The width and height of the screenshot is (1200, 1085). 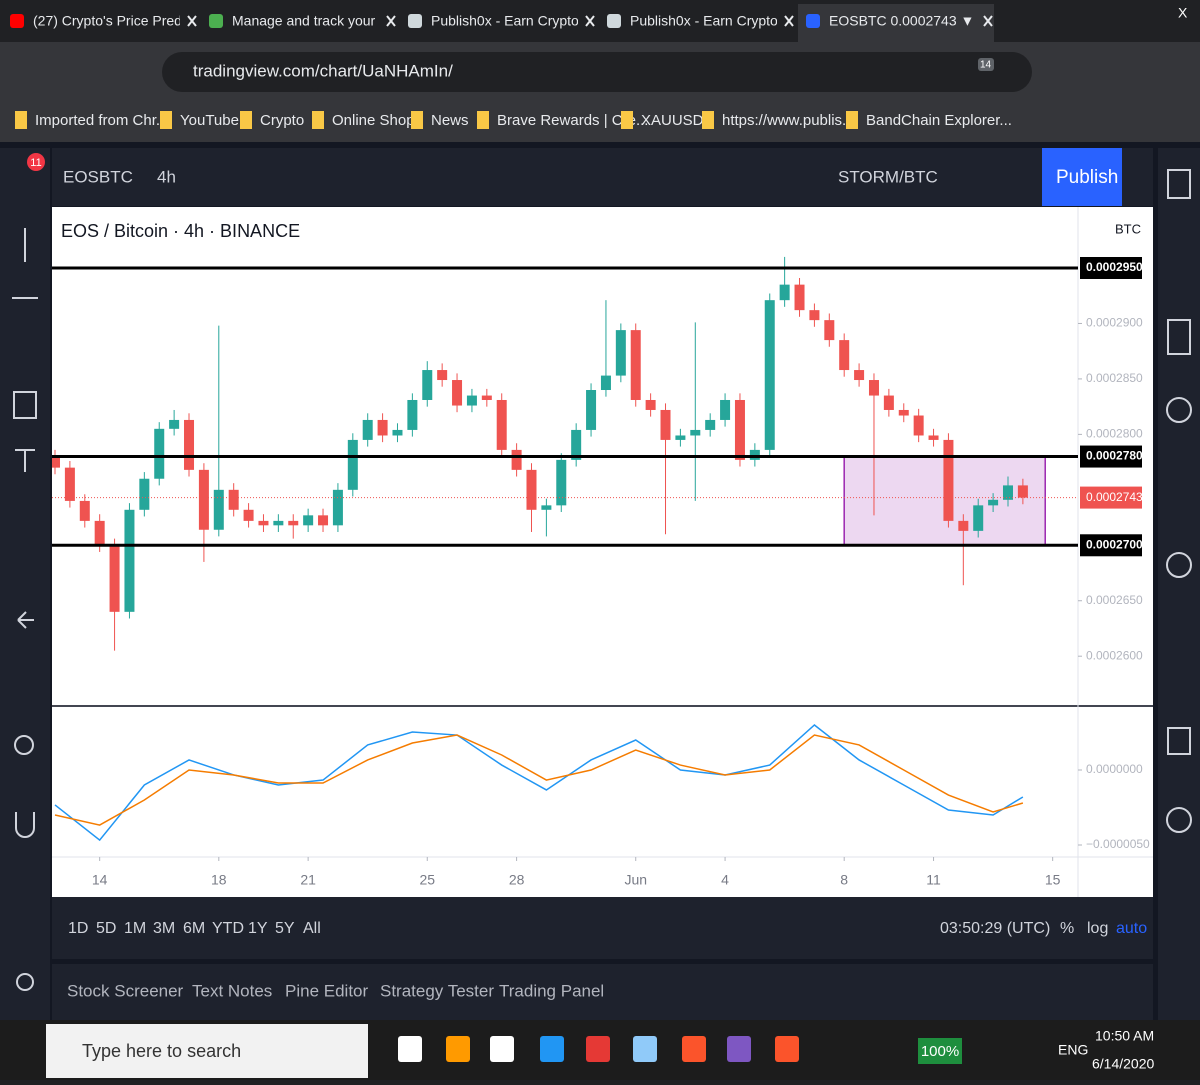 I want to click on language: ENG, so click(x=1073, y=1050).